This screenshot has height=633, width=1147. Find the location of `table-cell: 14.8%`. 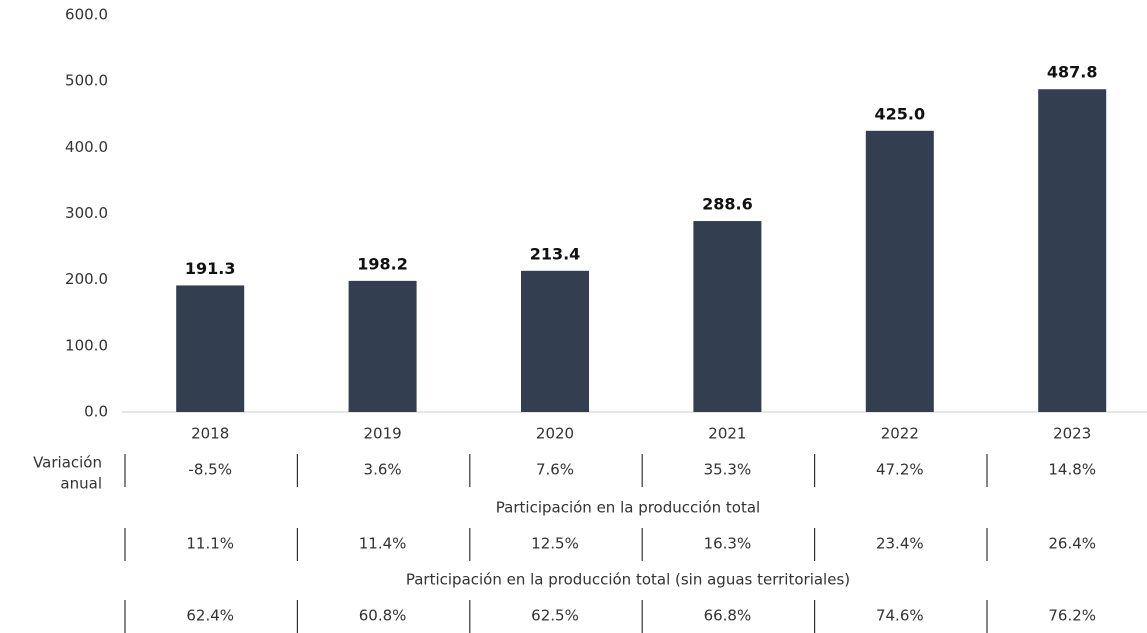

table-cell: 14.8% is located at coordinates (1072, 470).